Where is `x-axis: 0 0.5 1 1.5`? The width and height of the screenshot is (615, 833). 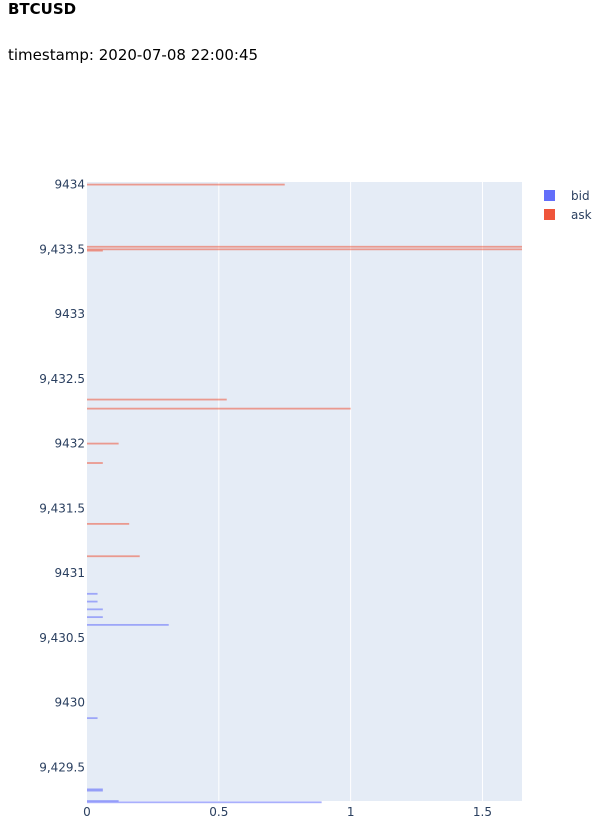
x-axis: 0 0.5 1 1.5 is located at coordinates (287, 812).